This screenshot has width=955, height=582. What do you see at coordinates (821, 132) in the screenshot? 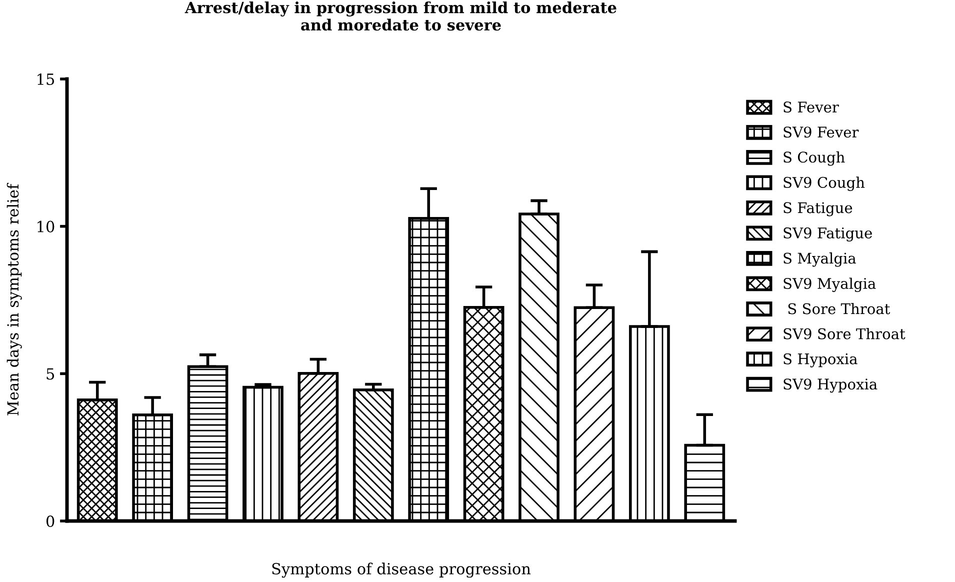
I see `legend-label: SV9 Fever` at bounding box center [821, 132].